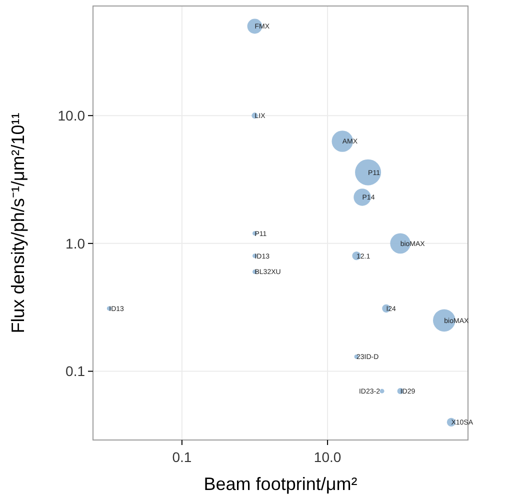 This screenshot has width=508, height=504. What do you see at coordinates (76, 243) in the screenshot?
I see `y-tick-label: 1.0` at bounding box center [76, 243].